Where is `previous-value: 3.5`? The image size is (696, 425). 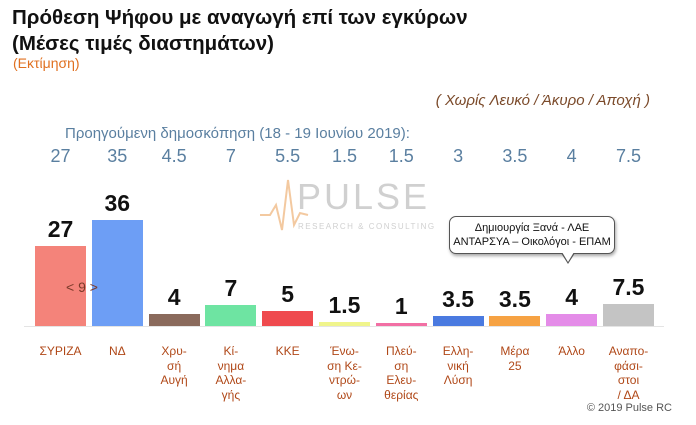 previous-value: 3.5 is located at coordinates (515, 156).